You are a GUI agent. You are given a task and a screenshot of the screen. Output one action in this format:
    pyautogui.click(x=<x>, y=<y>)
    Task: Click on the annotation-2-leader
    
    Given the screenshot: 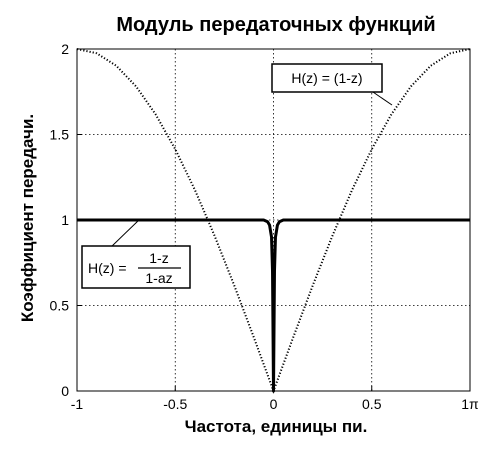 What is the action you would take?
    pyautogui.click(x=125, y=233)
    